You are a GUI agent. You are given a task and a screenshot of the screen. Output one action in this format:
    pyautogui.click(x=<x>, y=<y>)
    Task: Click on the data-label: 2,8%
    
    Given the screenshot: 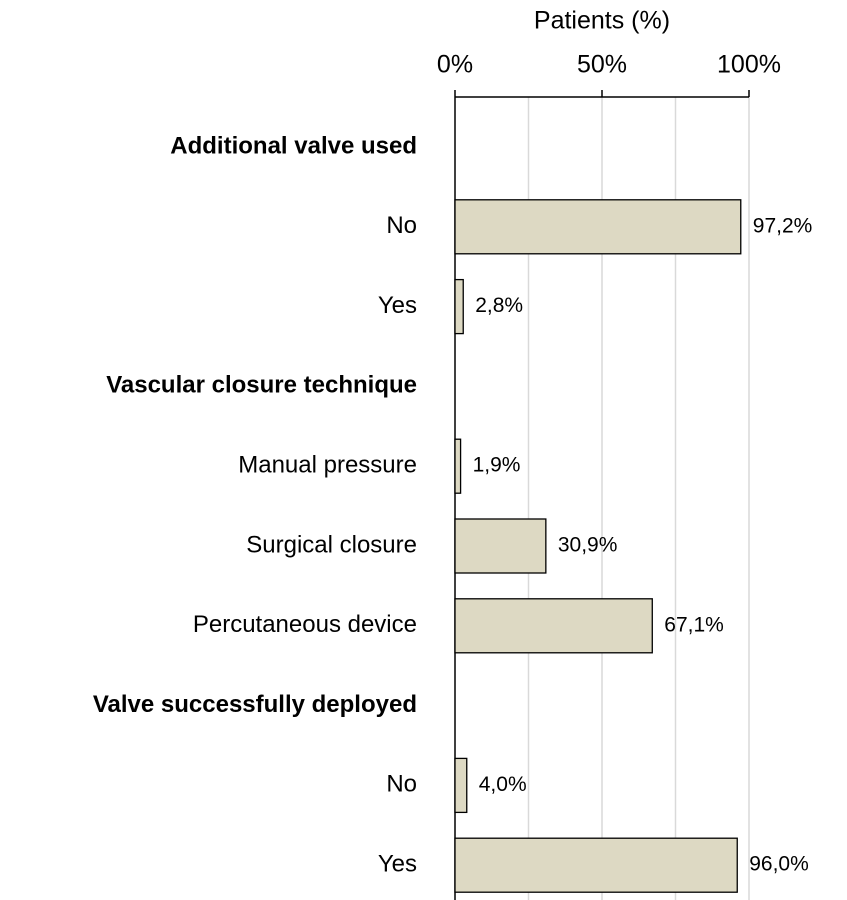 What is the action you would take?
    pyautogui.click(x=499, y=305)
    